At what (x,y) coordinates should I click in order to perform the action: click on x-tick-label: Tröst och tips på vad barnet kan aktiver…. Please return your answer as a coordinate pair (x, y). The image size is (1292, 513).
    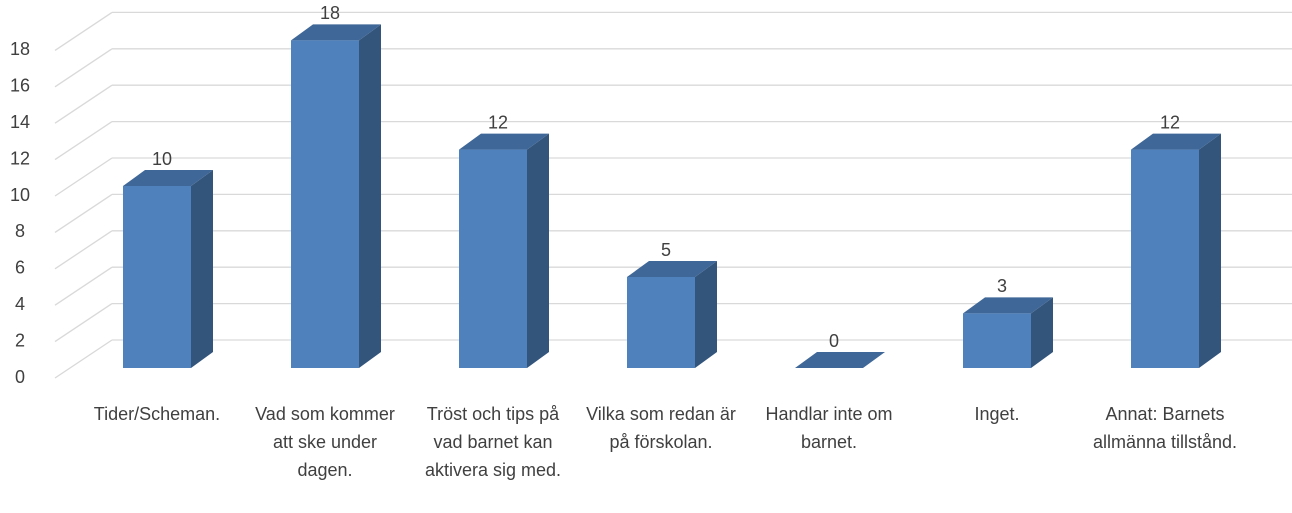
    Looking at the image, I should click on (493, 442).